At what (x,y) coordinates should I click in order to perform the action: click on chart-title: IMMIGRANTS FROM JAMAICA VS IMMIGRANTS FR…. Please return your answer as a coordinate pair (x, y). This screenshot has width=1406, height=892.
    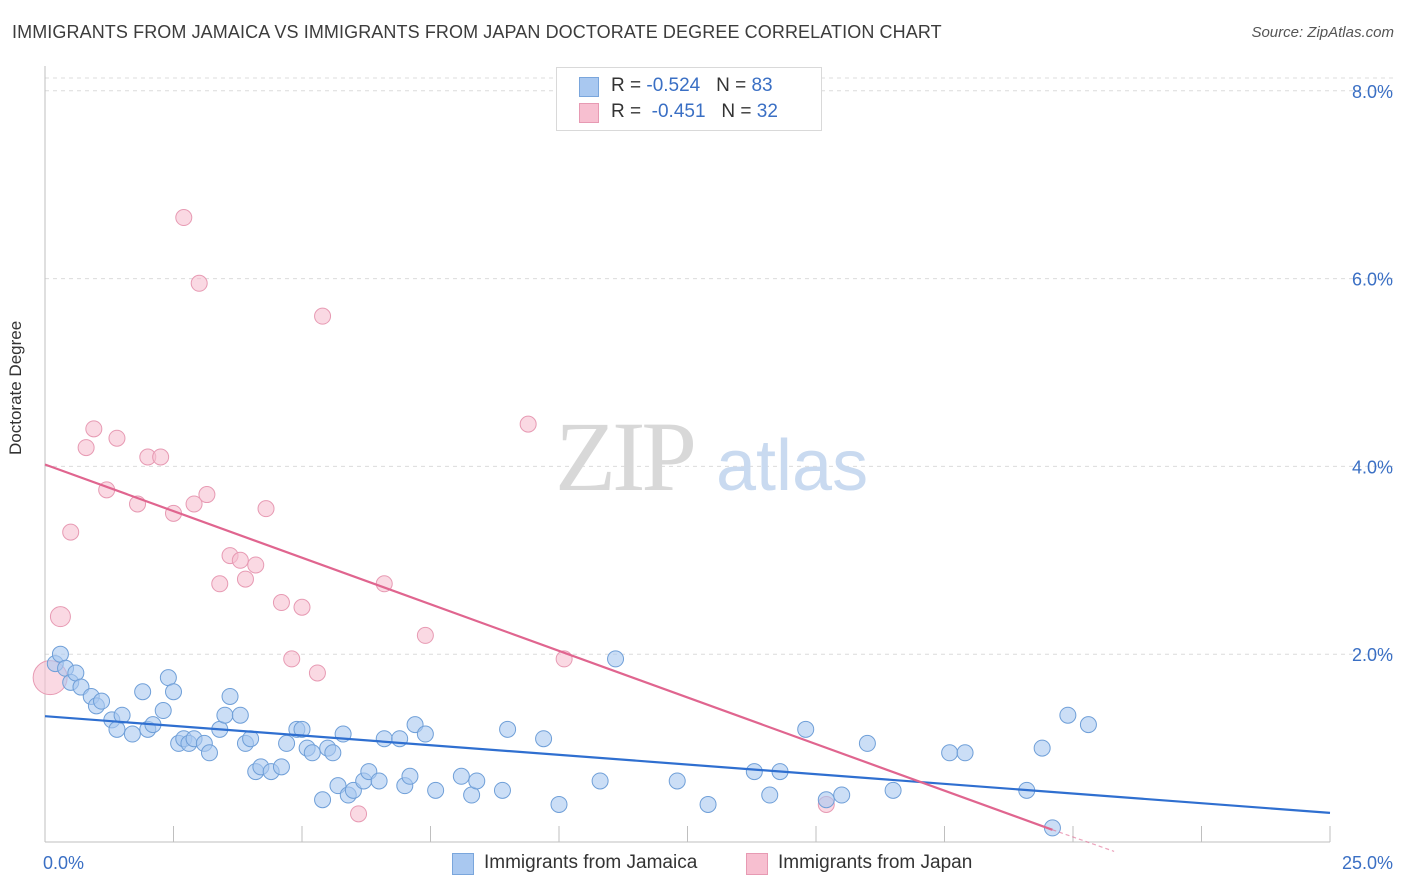
    Looking at the image, I should click on (477, 32).